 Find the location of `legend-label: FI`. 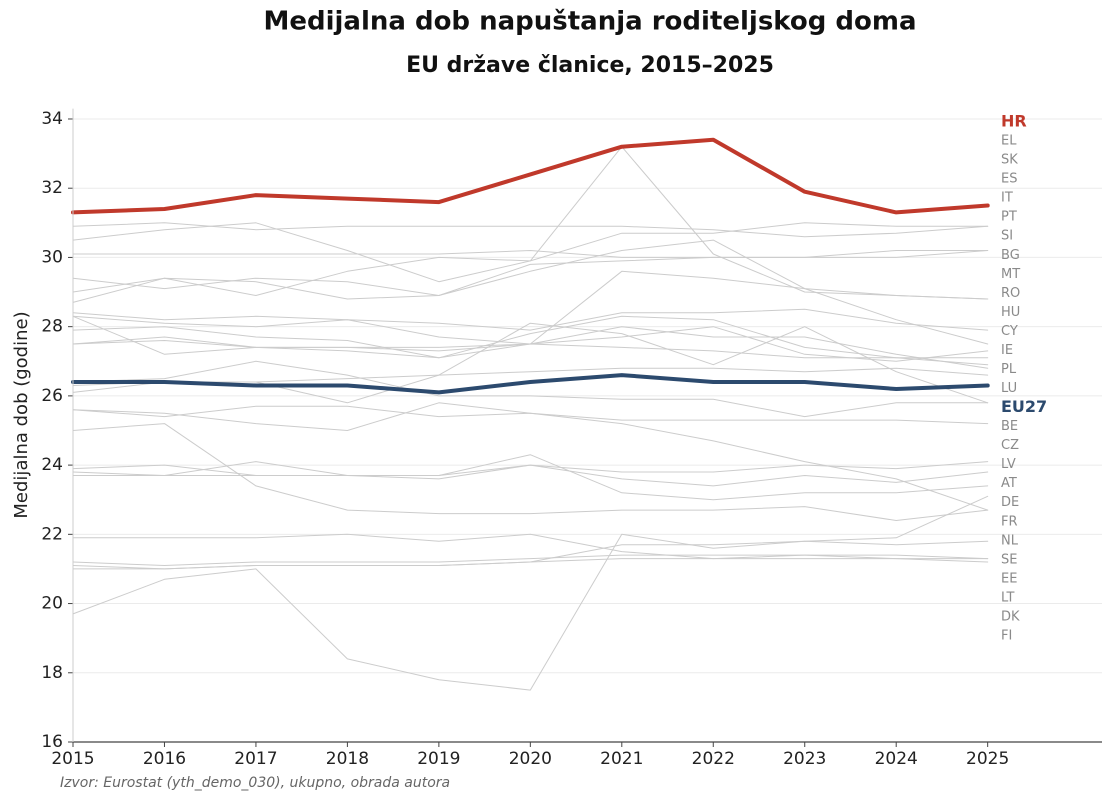

legend-label: FI is located at coordinates (1006, 636).